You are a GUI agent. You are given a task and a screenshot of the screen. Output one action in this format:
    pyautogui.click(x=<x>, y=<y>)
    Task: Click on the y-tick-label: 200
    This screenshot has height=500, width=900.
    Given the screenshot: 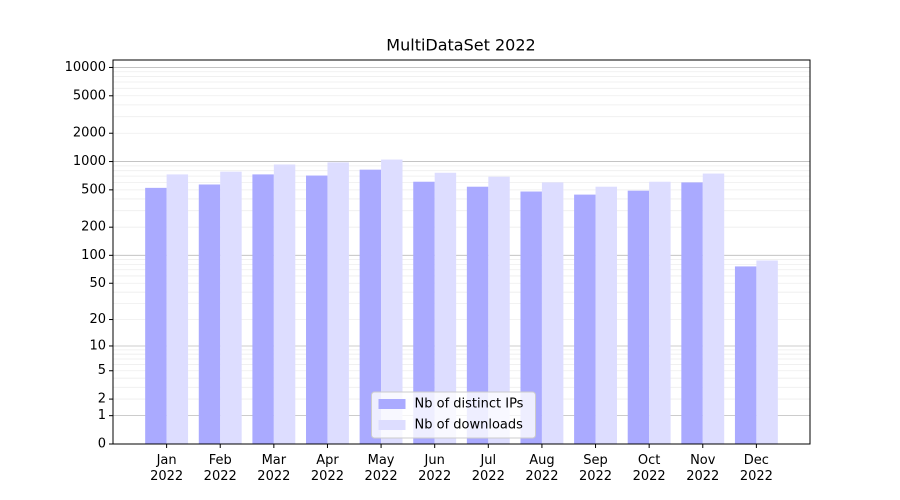 What is the action you would take?
    pyautogui.click(x=93, y=227)
    